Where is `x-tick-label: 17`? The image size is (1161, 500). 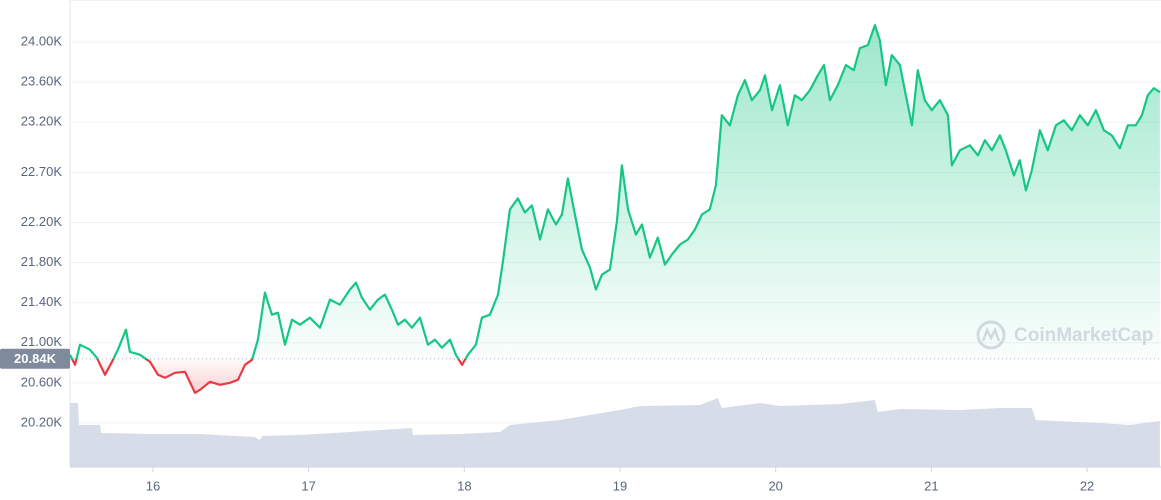 x-tick-label: 17 is located at coordinates (308, 485).